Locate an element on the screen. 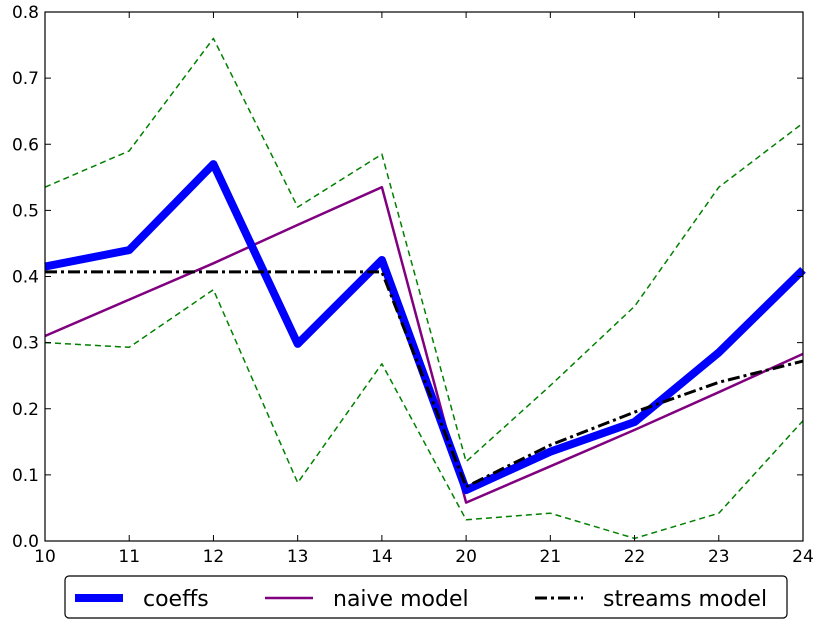 Image resolution: width=820 pixels, height=620 pixels. y-tick-label: 0.2 is located at coordinates (25, 410).